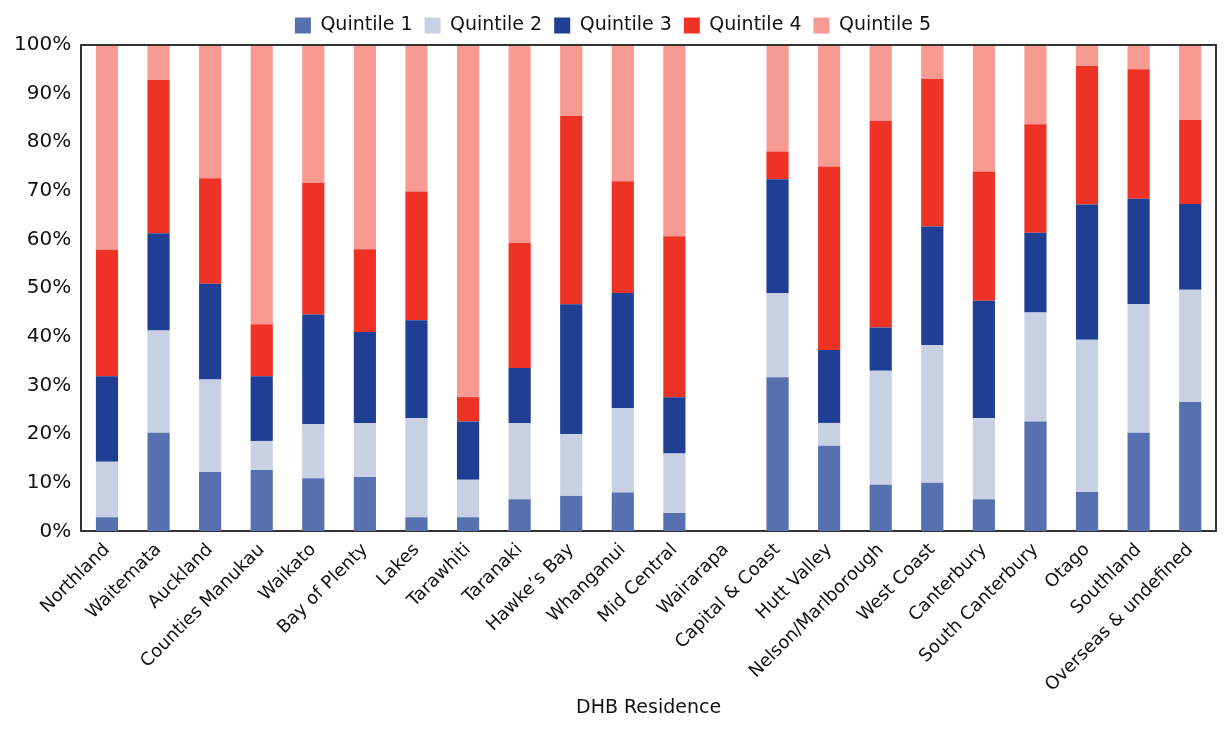 This screenshot has width=1230, height=729. What do you see at coordinates (366, 23) in the screenshot?
I see `legend-label: Quintile 1` at bounding box center [366, 23].